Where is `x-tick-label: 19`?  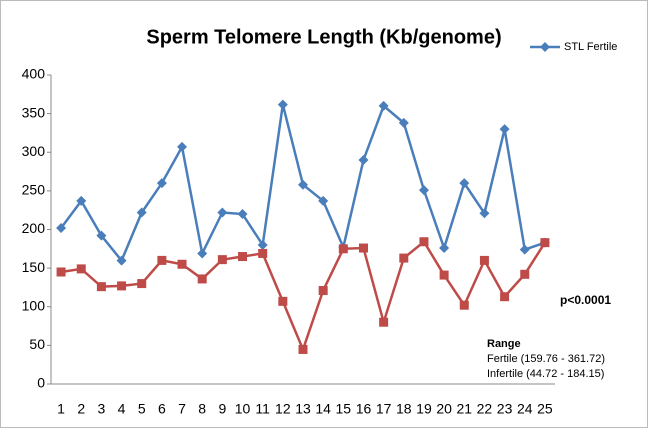 x-tick-label: 19 is located at coordinates (424, 409).